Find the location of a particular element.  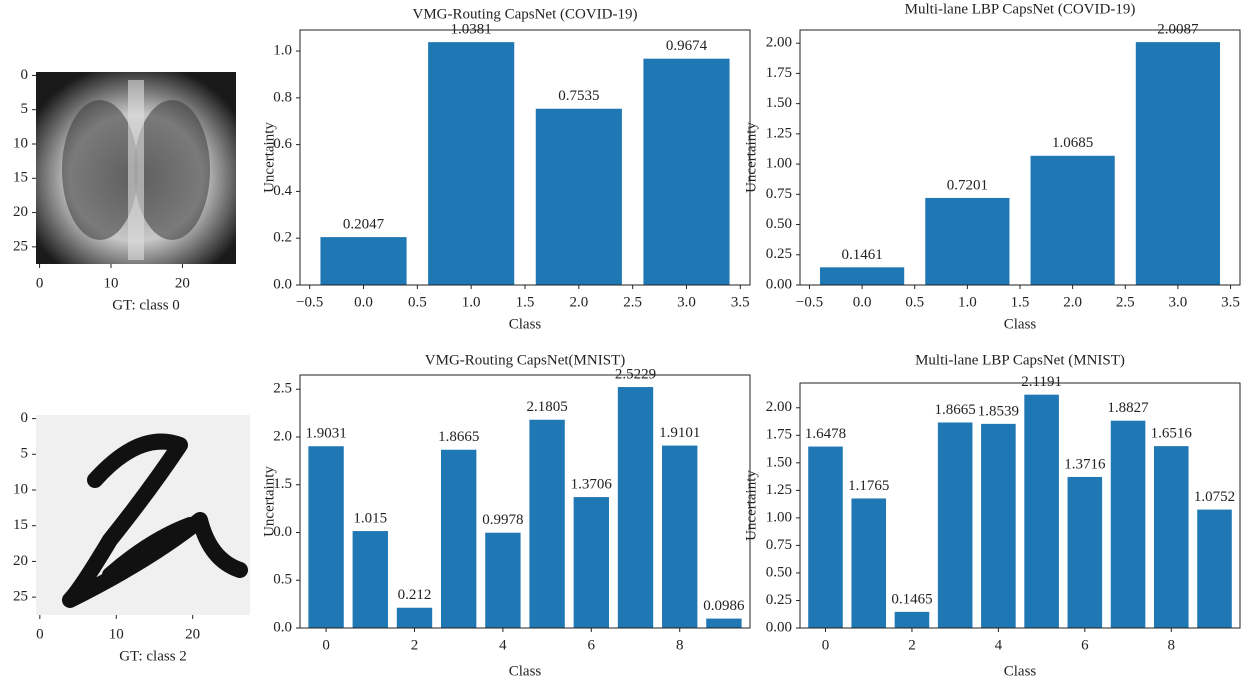

y-tick-label: 5 is located at coordinates (25, 109).